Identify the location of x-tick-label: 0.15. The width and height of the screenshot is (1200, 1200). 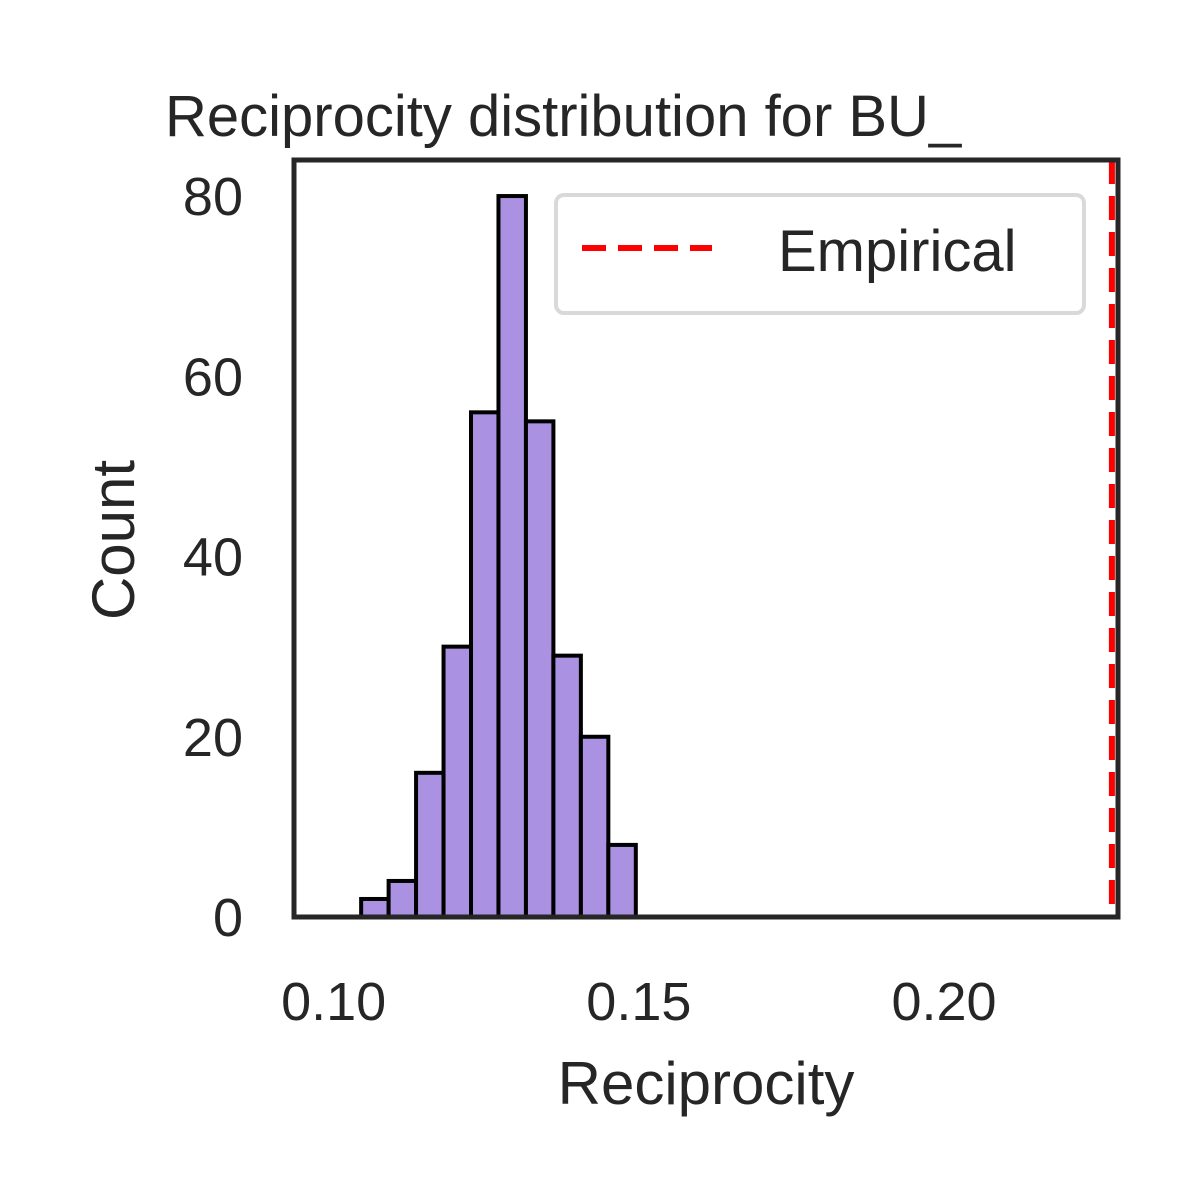
(638, 1002).